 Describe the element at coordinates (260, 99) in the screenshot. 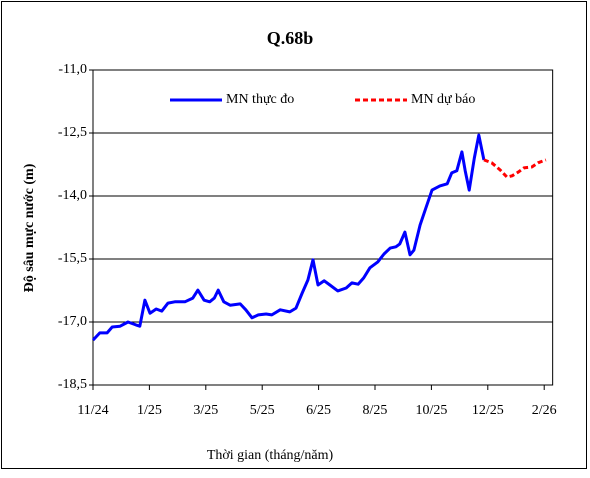

I see `legend-label: MN thực đo` at that location.